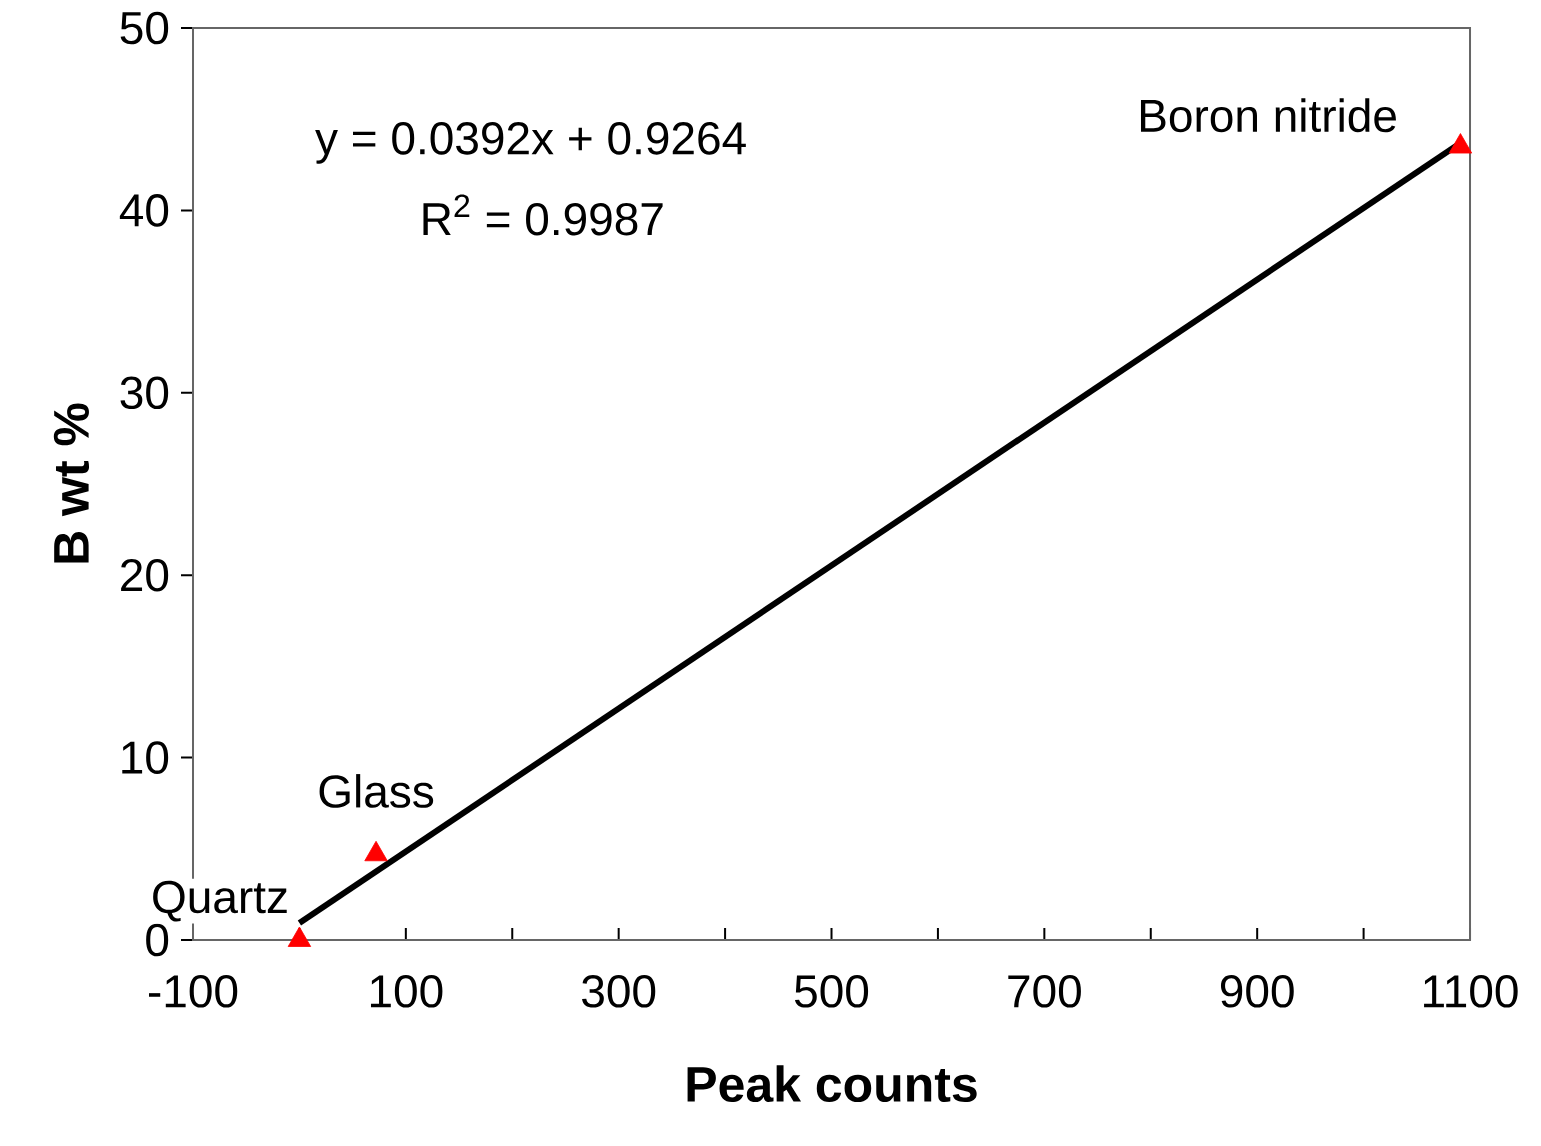  What do you see at coordinates (1268, 115) in the screenshot?
I see `annotation: Boron nitride` at bounding box center [1268, 115].